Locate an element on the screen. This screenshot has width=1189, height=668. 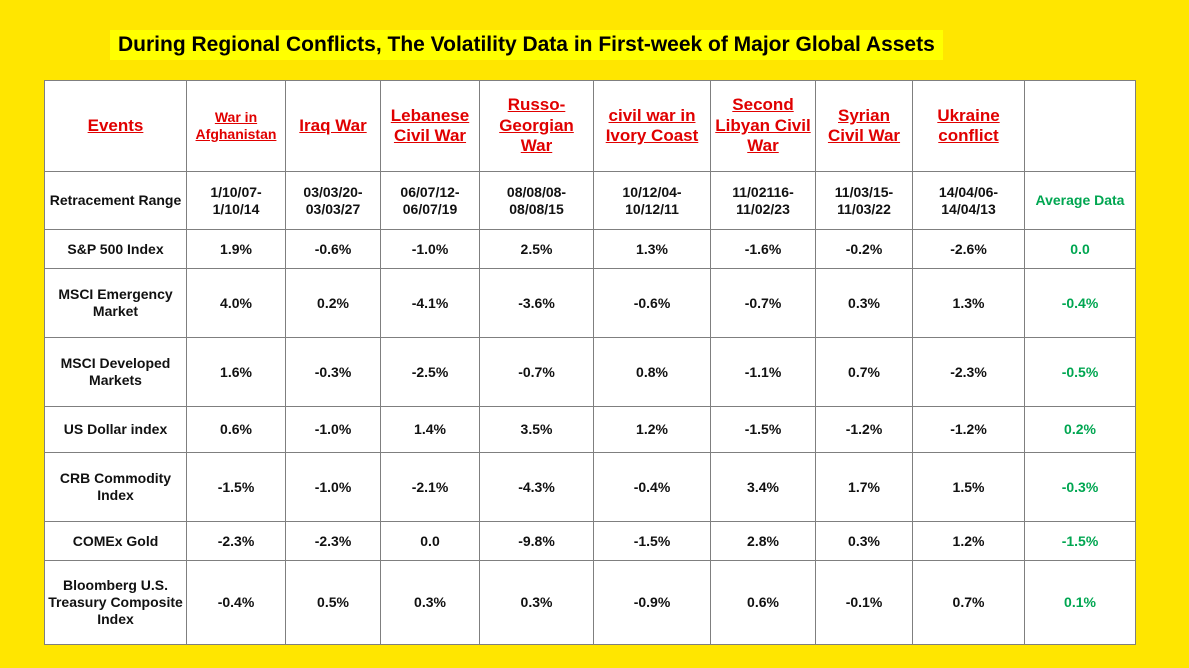
table-cell: 1.4% is located at coordinates (430, 430).